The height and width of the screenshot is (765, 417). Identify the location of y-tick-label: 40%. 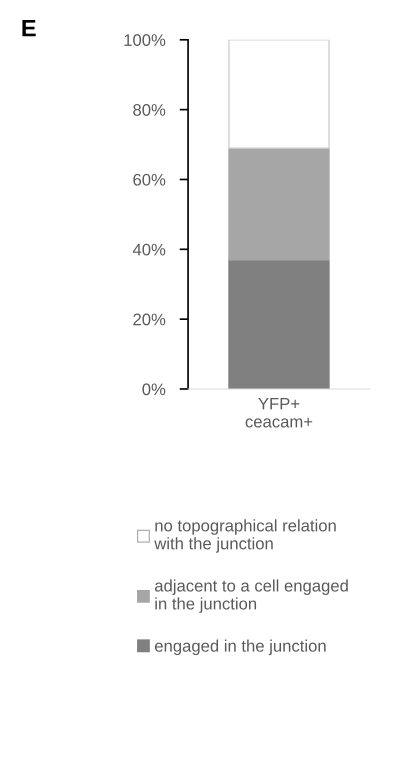
(149, 250).